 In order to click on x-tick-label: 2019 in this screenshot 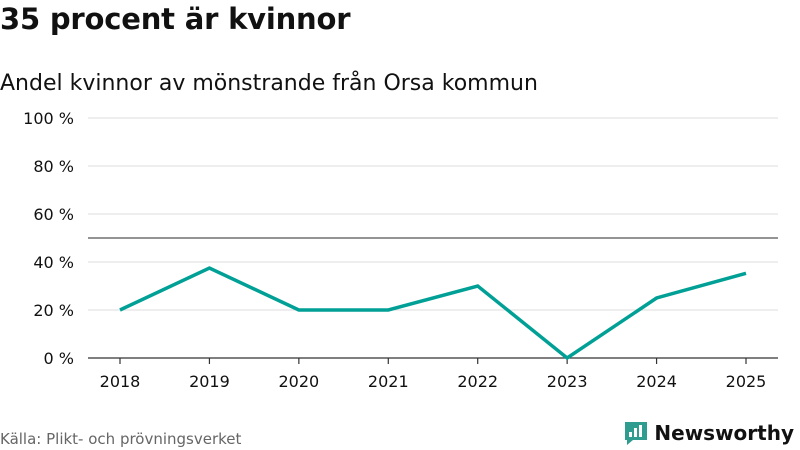, I will do `click(209, 381)`.